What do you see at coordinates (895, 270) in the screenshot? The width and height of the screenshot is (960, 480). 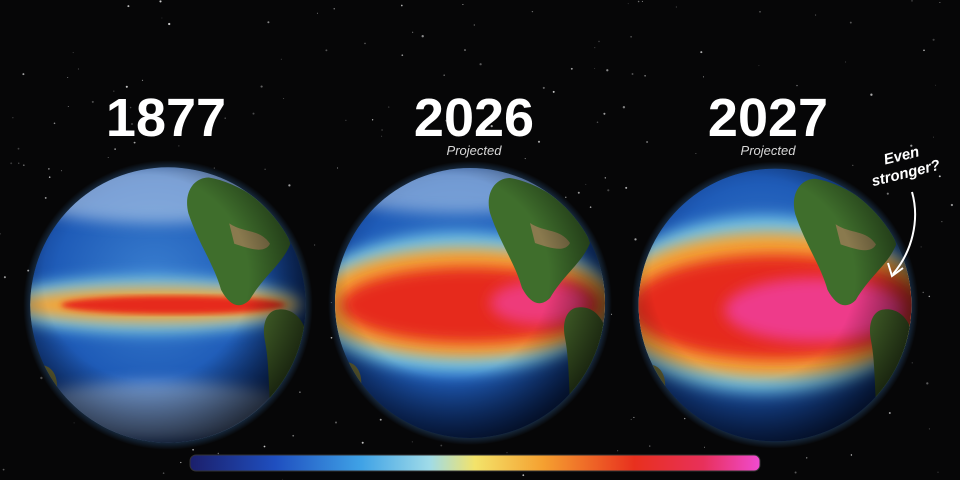 I see `arrow-head` at bounding box center [895, 270].